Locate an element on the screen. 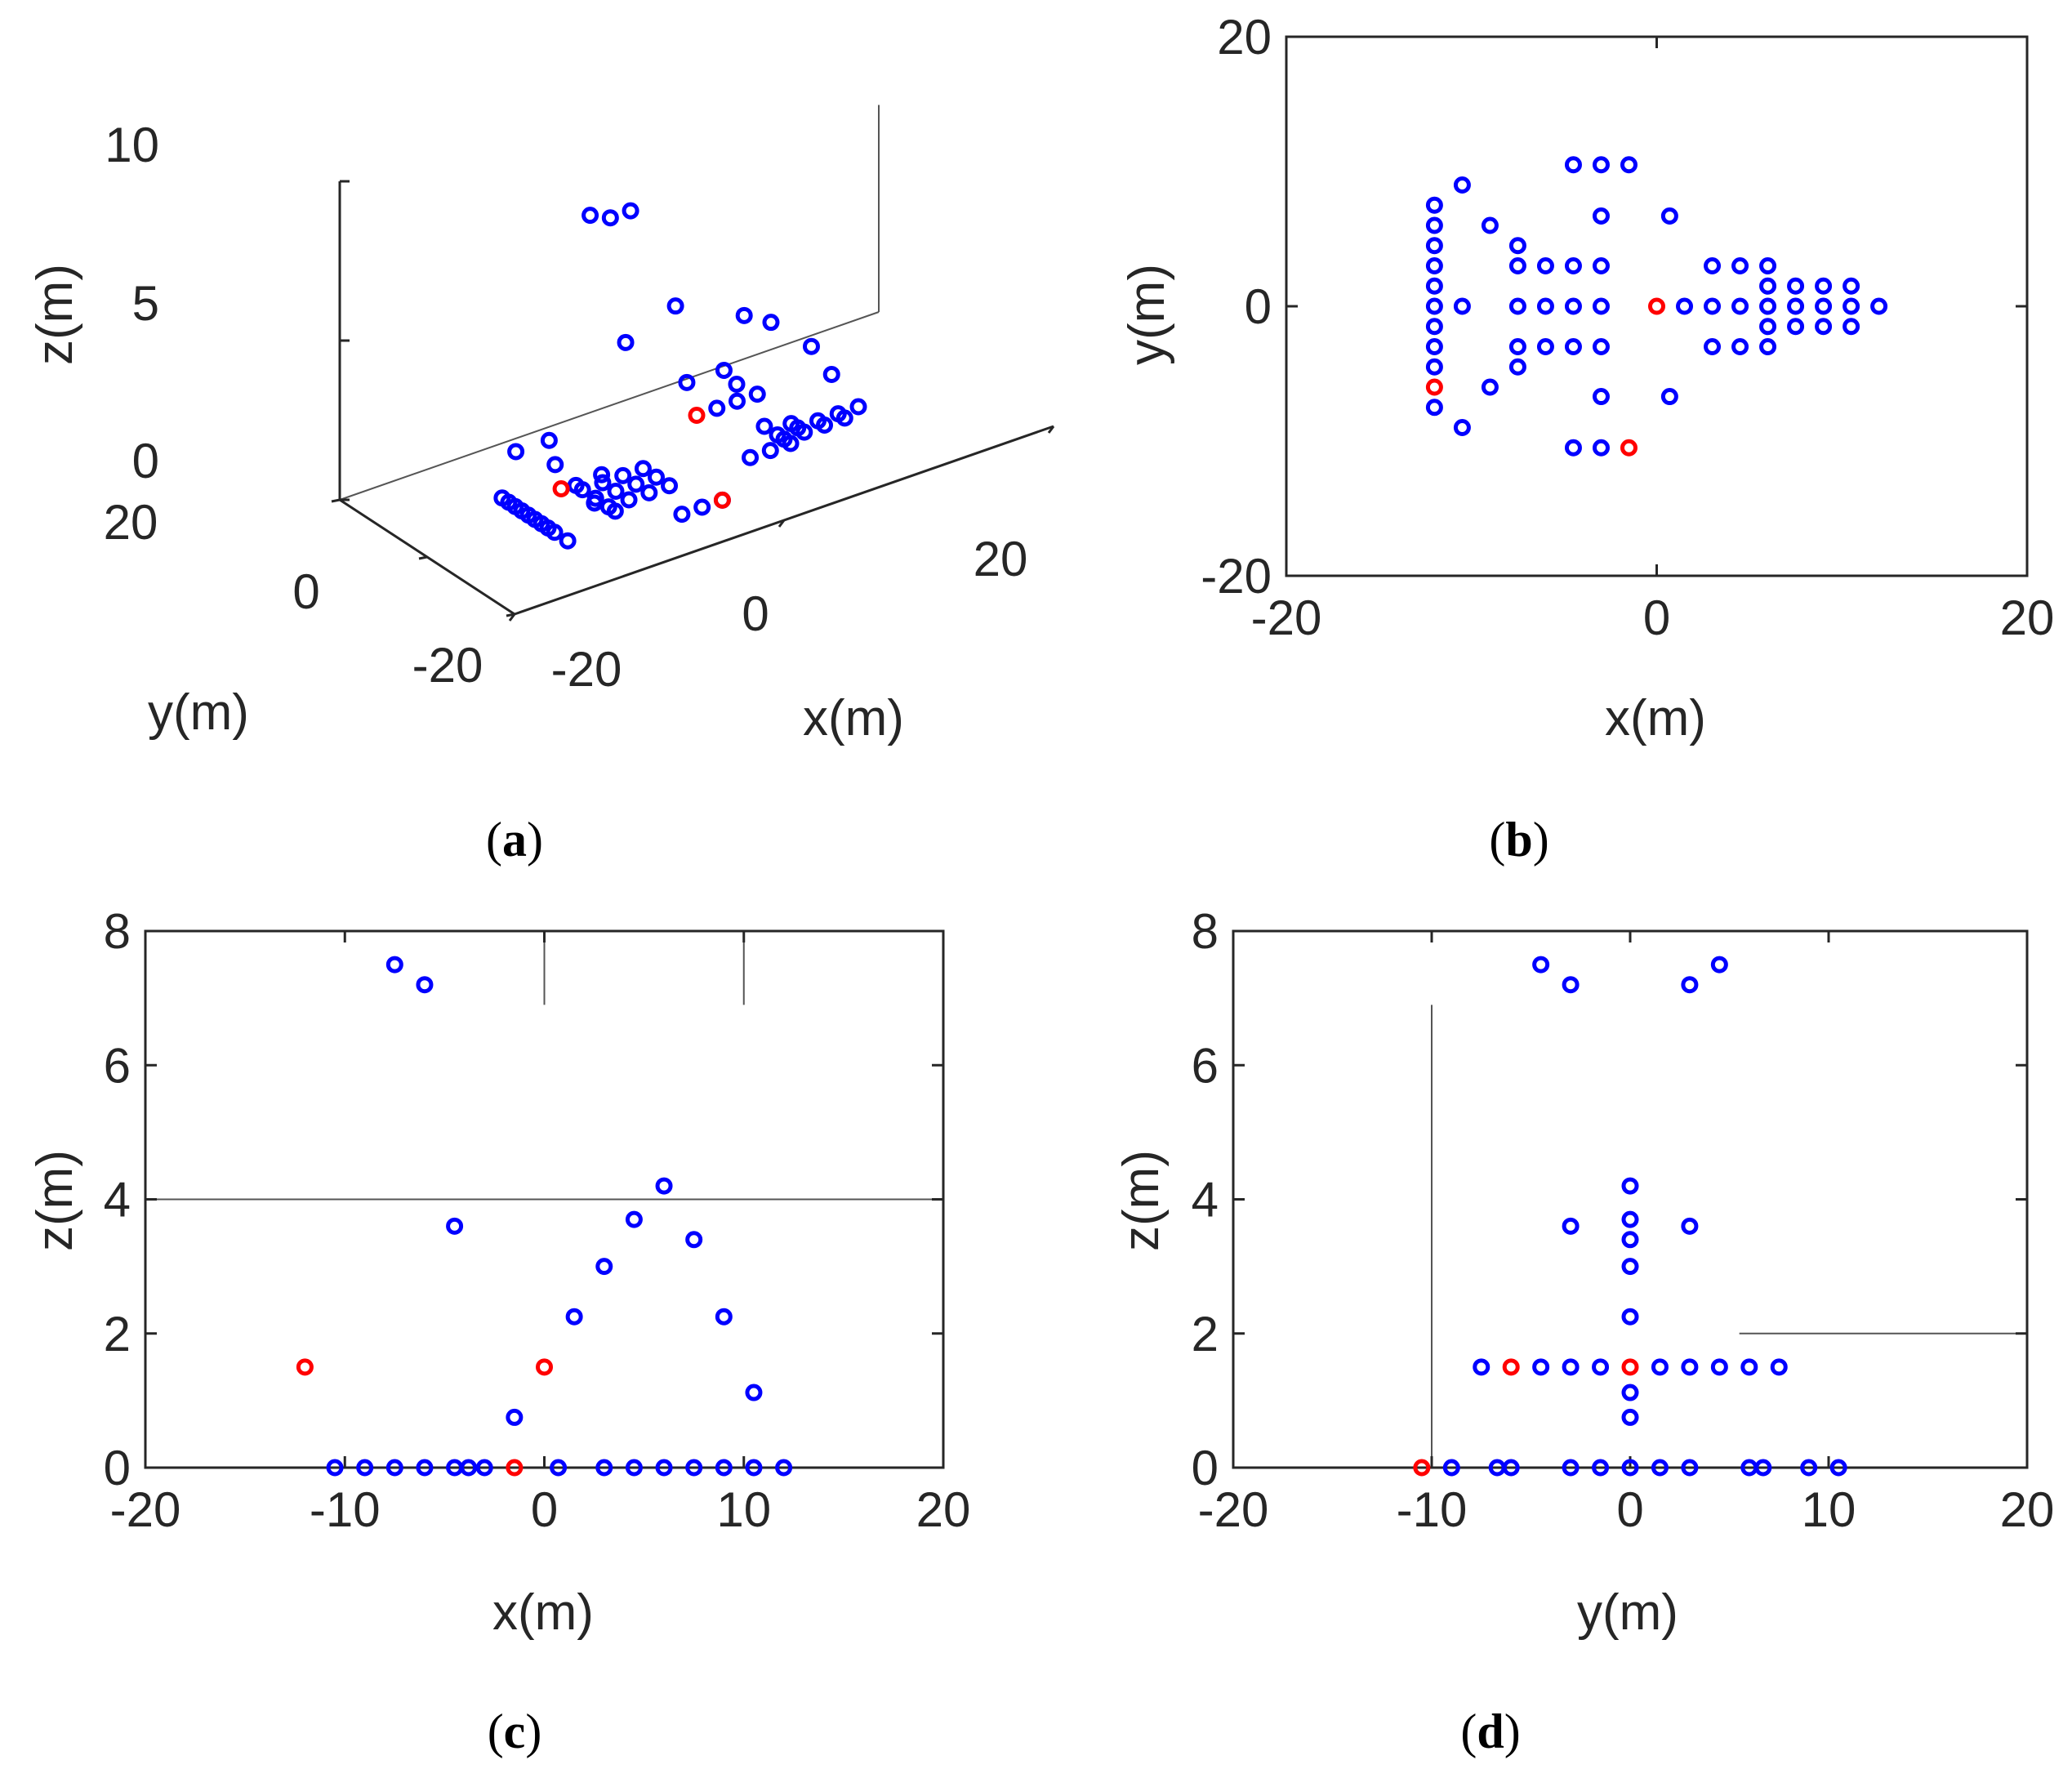 This screenshot has height=1769, width=2072. panel-d-plot: -20 -10 0 10 20 0 2 4 6 8 is located at coordinates (1624, 1220).